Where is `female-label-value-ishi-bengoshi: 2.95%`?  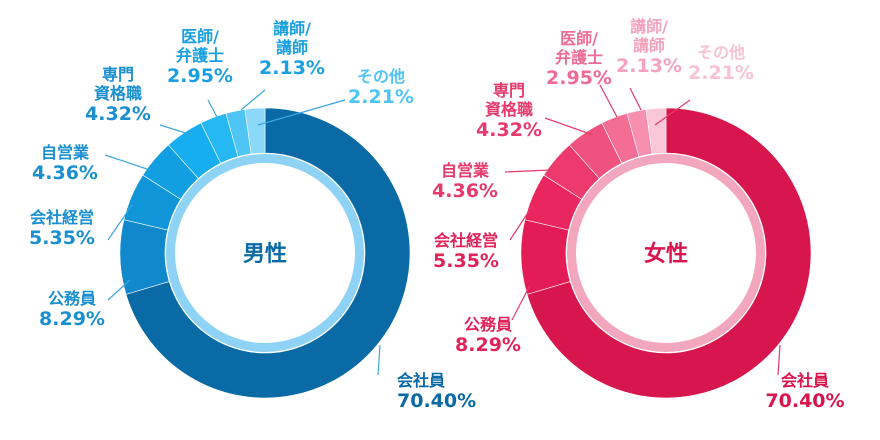 female-label-value-ishi-bengoshi: 2.95% is located at coordinates (579, 78).